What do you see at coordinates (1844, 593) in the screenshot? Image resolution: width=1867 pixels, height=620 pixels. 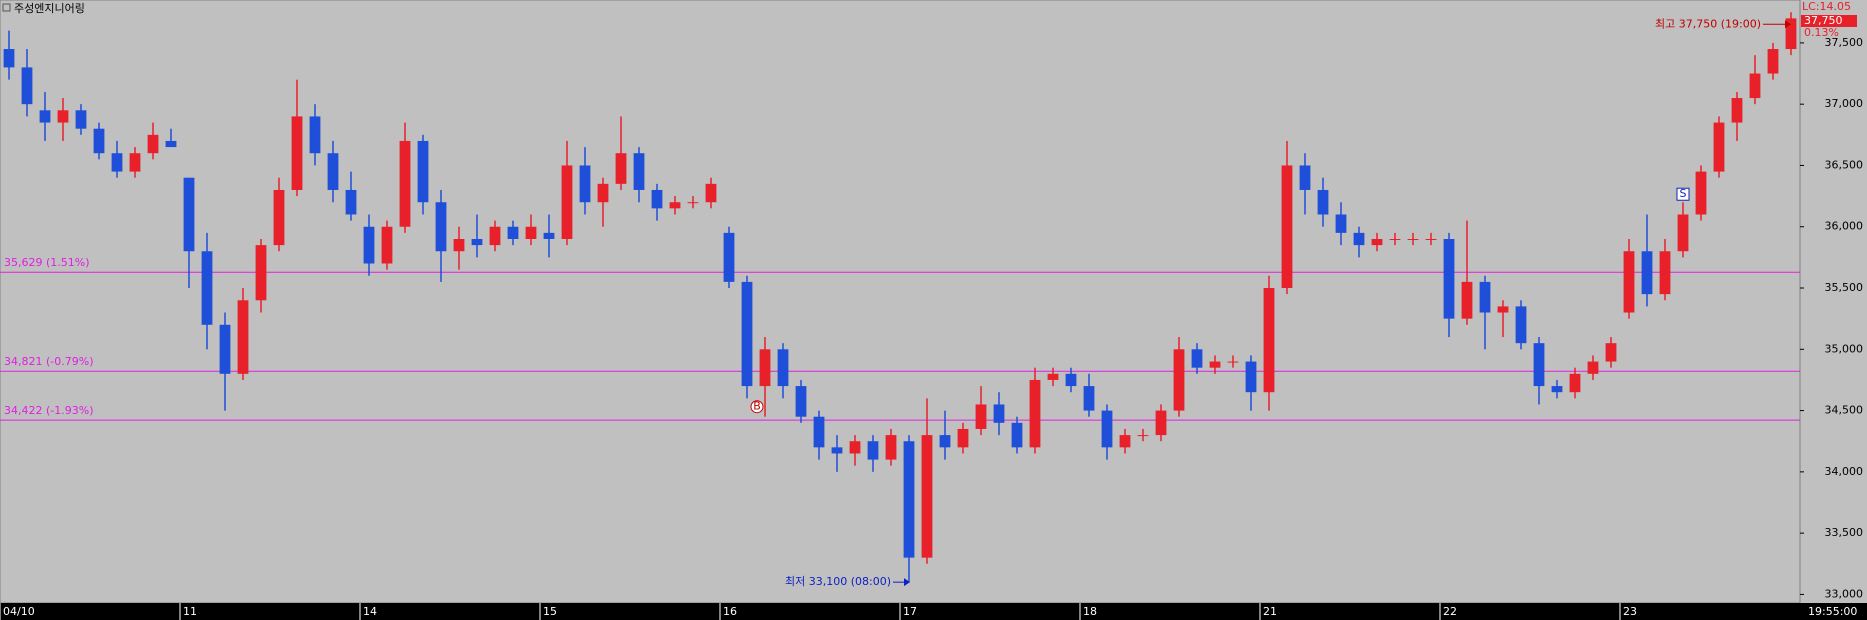 I see `y-tick-label: 33,000` at bounding box center [1844, 593].